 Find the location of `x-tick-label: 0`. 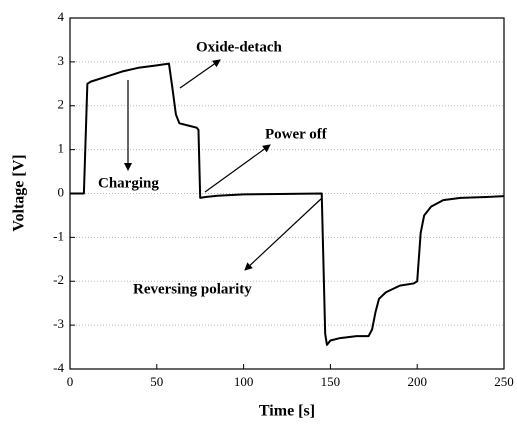

x-tick-label: 0 is located at coordinates (70, 381).